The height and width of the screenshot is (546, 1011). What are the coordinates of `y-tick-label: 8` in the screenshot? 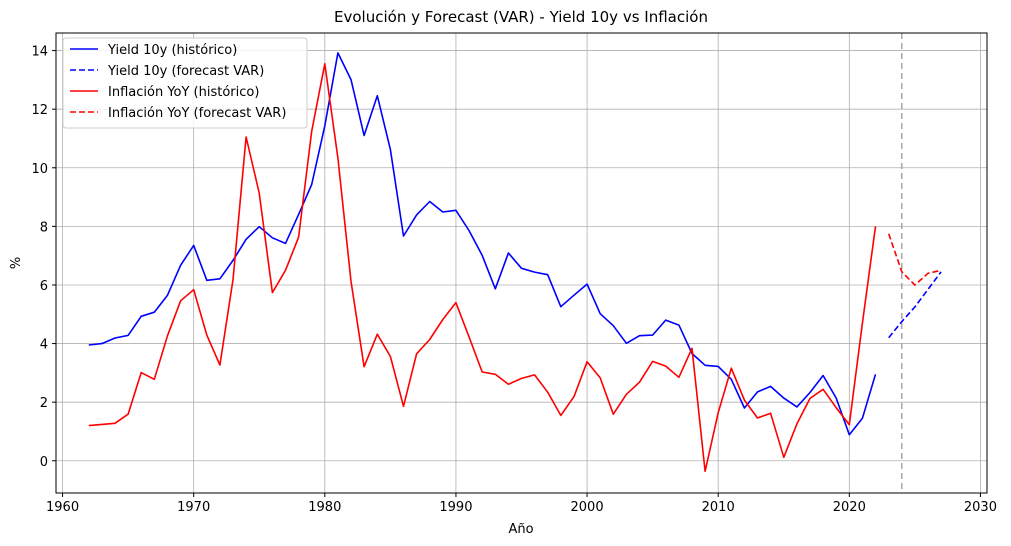 It's located at (44, 227).